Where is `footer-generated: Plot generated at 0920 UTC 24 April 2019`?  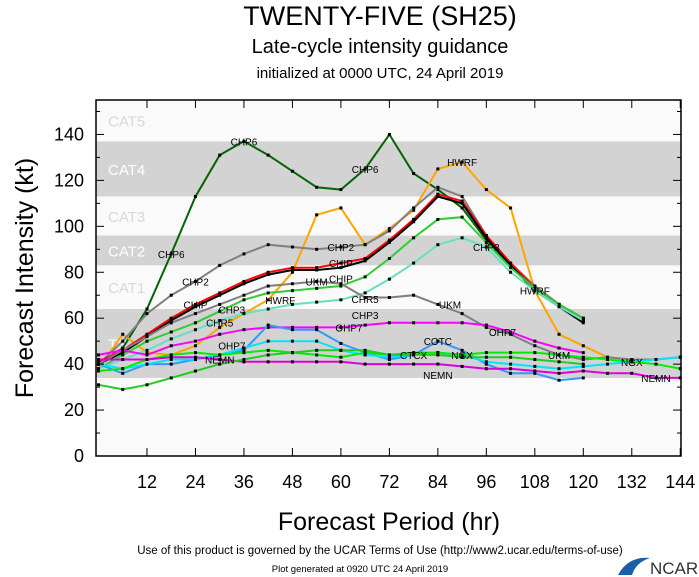 footer-generated: Plot generated at 0920 UTC 24 April 2019 is located at coordinates (360, 569).